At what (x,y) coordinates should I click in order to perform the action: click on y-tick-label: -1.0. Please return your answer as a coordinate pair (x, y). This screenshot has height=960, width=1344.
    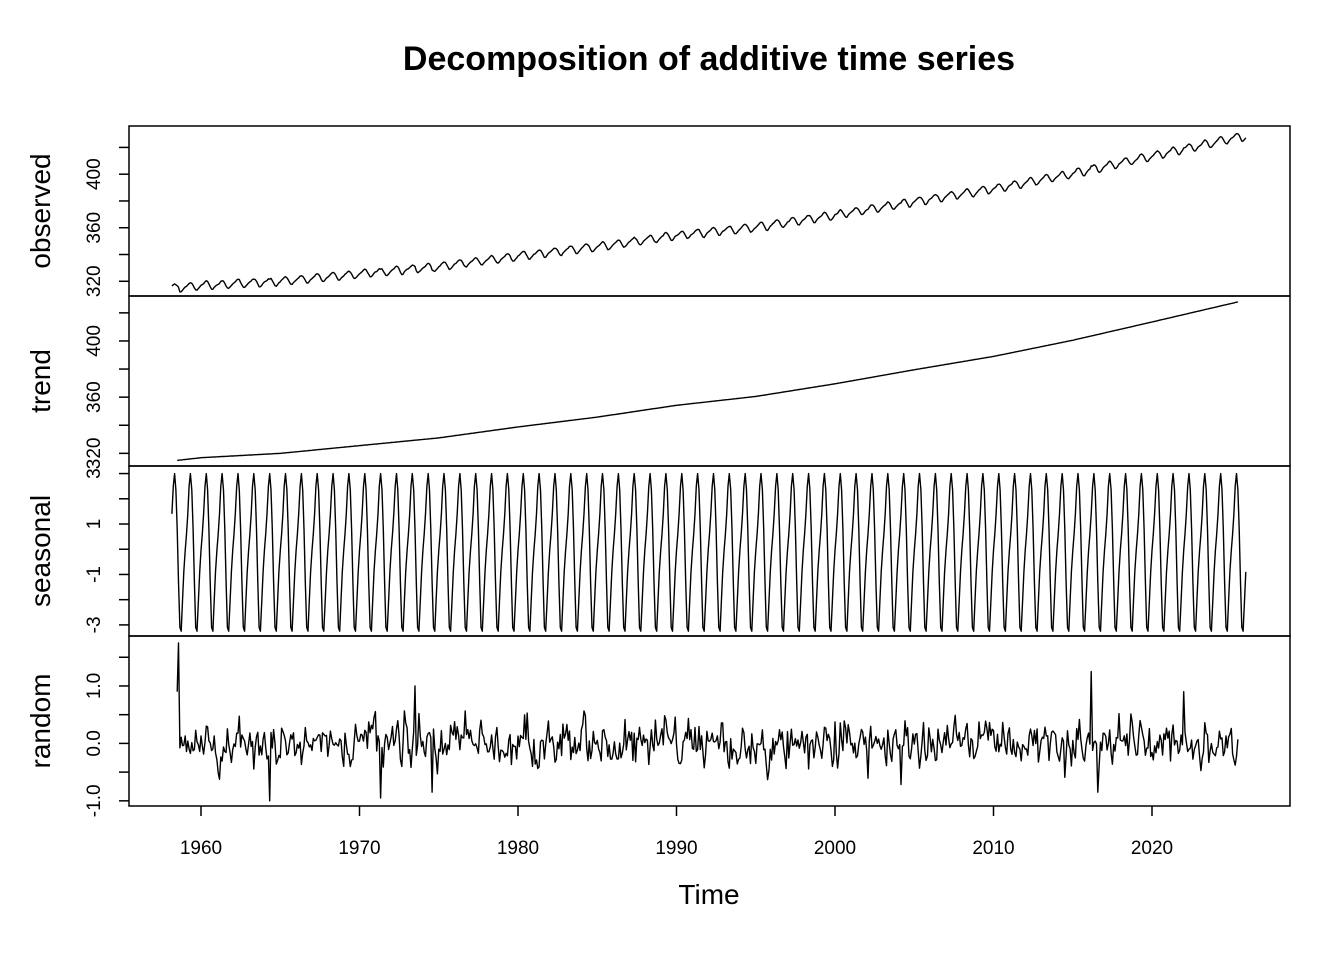
    Looking at the image, I should click on (94, 800).